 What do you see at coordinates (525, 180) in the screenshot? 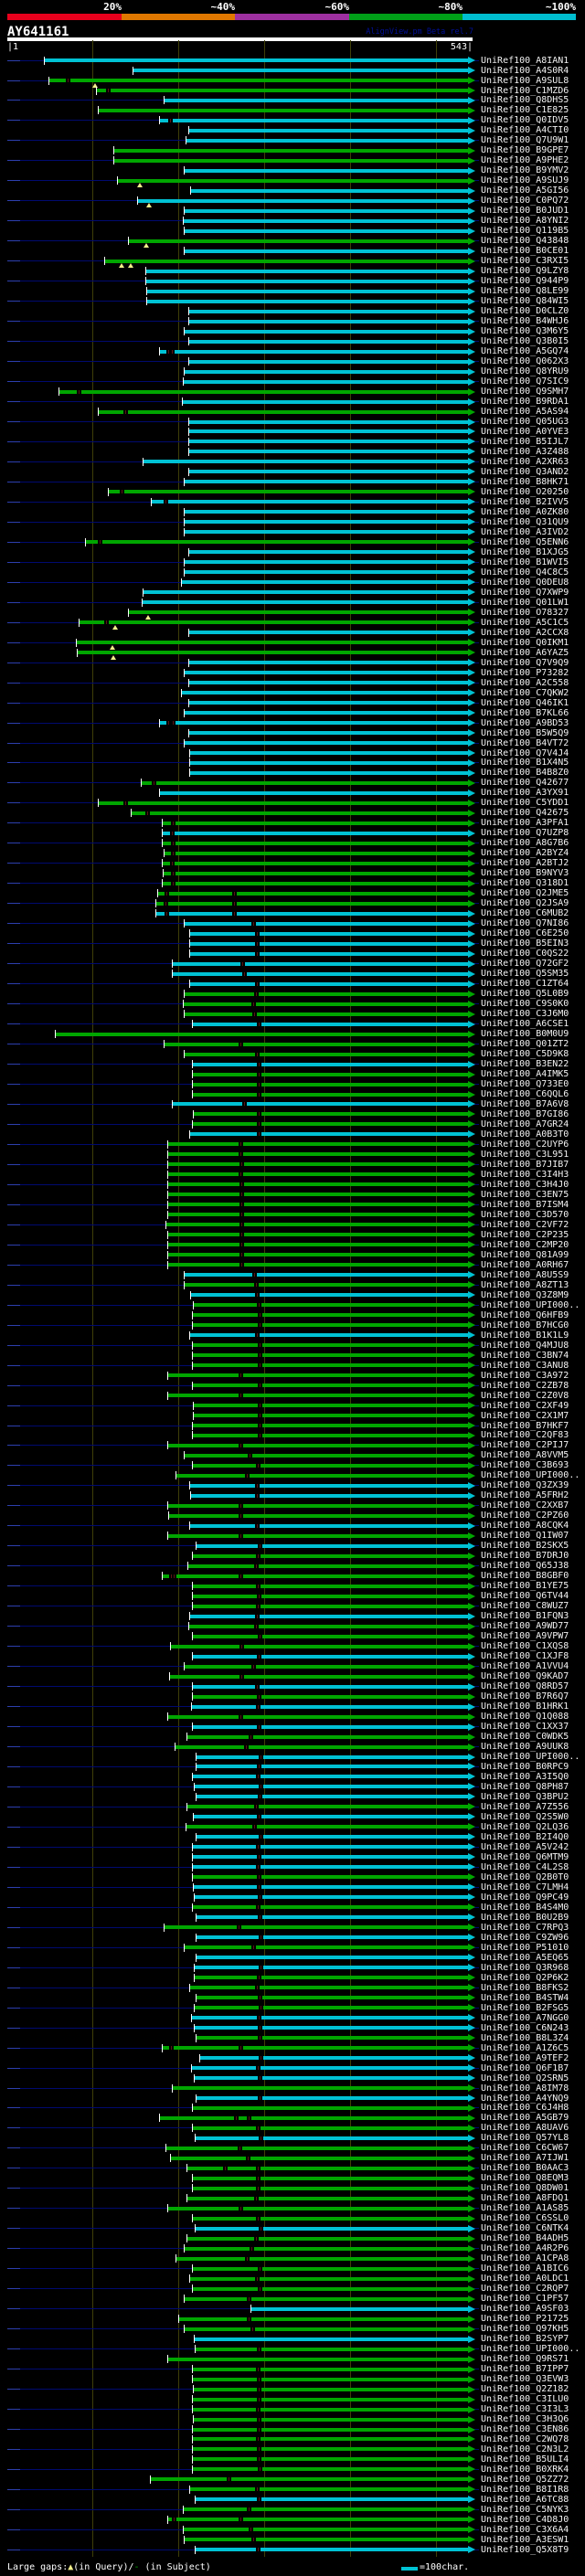
I see `hit-label: UniRef100_A9SUJ9` at bounding box center [525, 180].